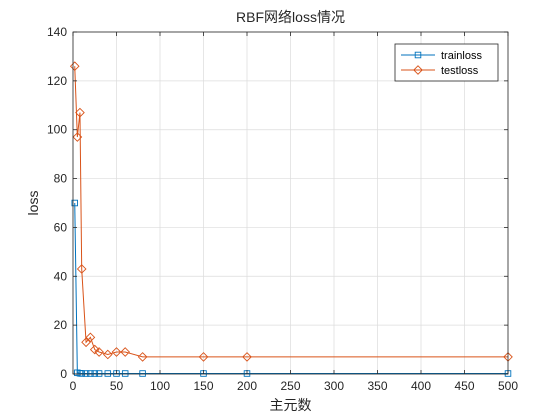 Image resolution: width=560 pixels, height=420 pixels. I want to click on x-tick-label: 300, so click(334, 386).